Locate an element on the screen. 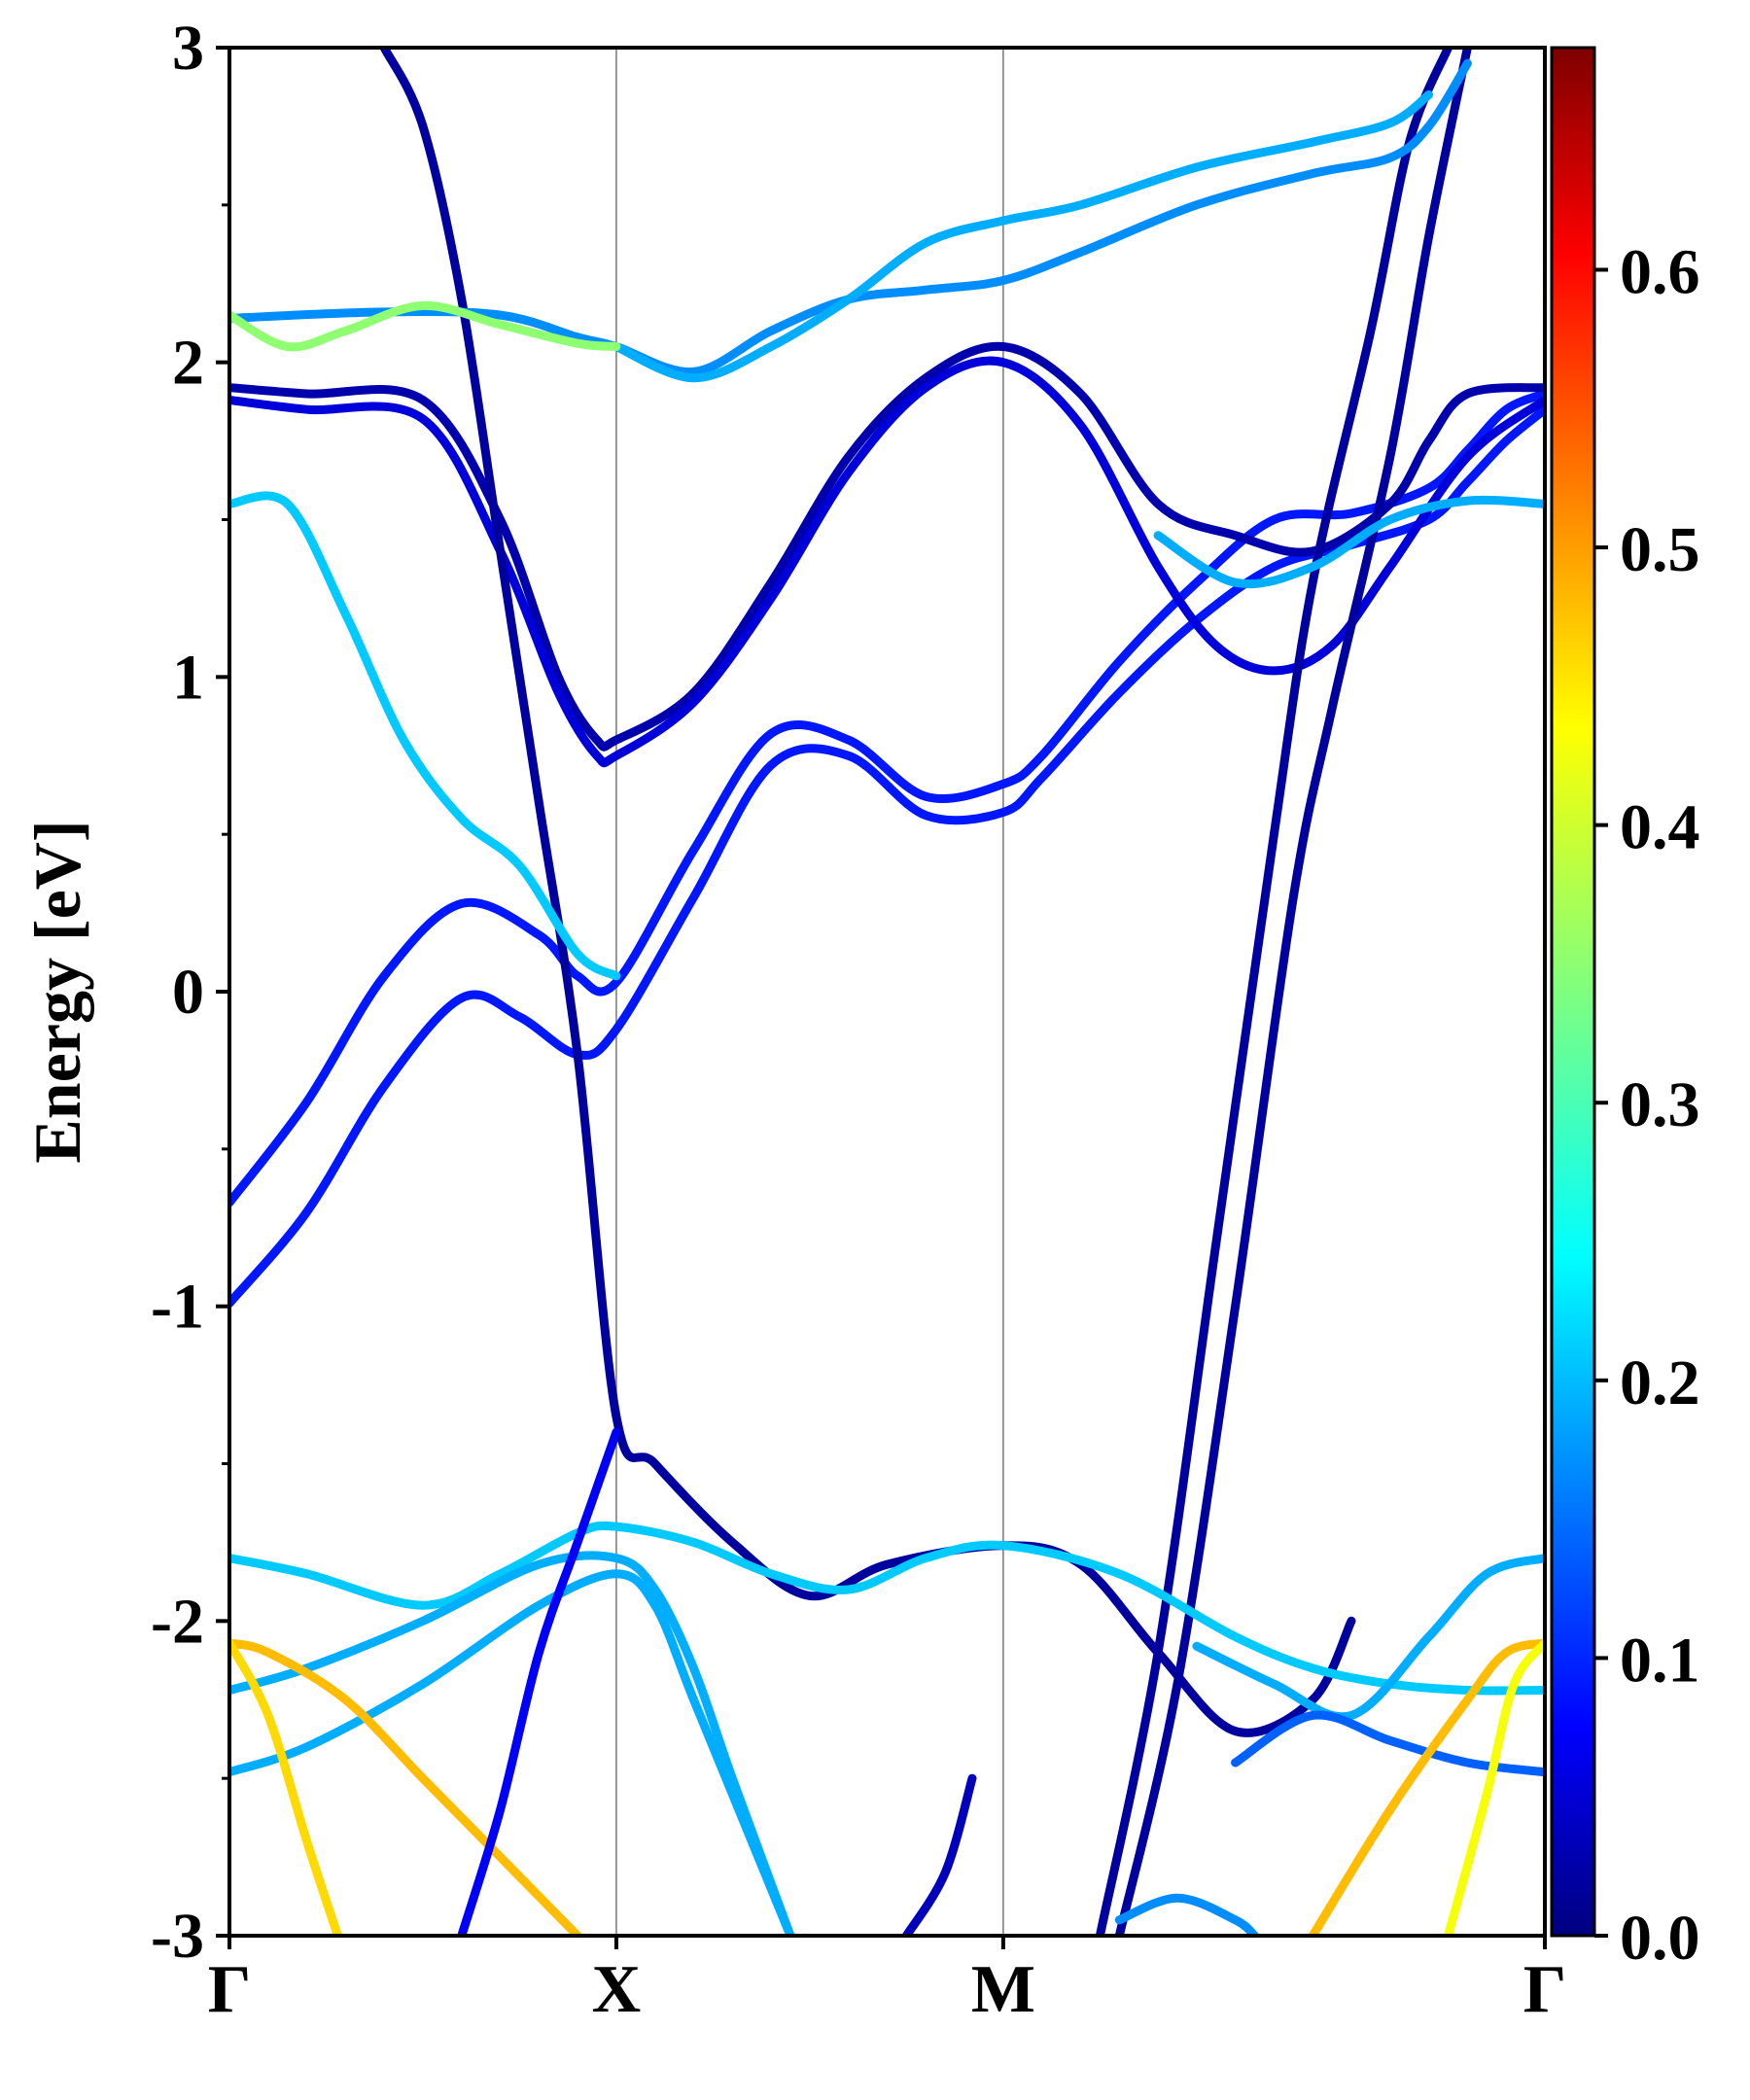 The height and width of the screenshot is (2100, 1750). y-tick-label: 3 is located at coordinates (188, 48).